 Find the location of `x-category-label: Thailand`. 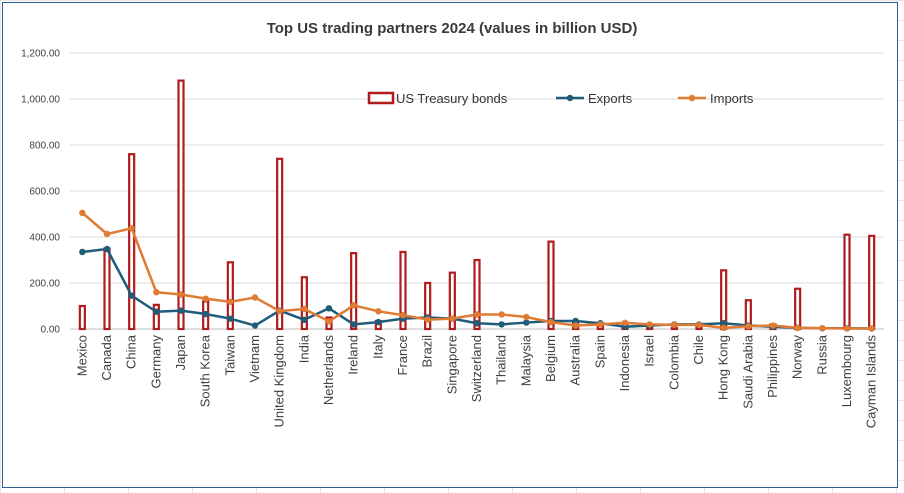

x-category-label: Thailand is located at coordinates (501, 360).